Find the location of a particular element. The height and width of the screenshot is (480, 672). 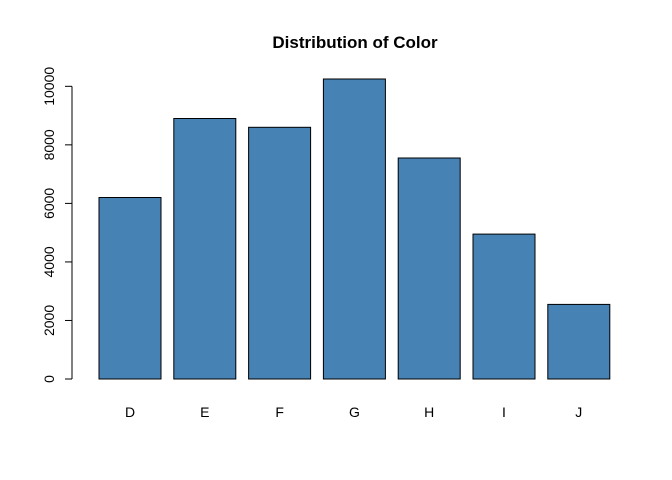

x-tick-label-J: J is located at coordinates (578, 412).